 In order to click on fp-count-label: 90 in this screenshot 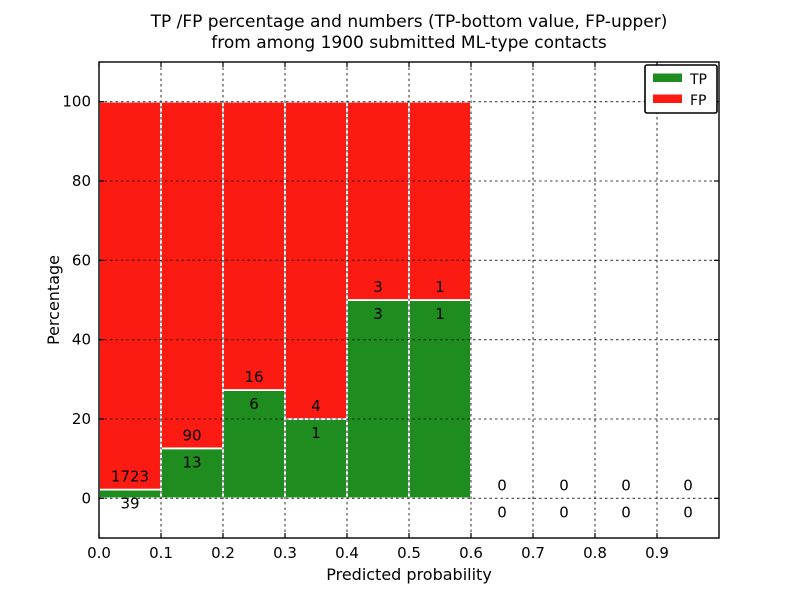, I will do `click(191, 435)`.